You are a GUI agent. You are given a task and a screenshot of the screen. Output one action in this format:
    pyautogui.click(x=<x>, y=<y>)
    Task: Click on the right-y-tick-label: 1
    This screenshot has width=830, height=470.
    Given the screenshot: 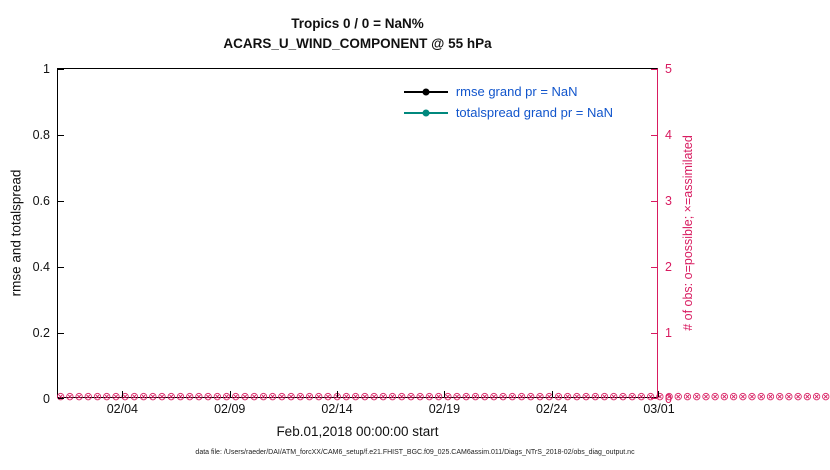 What is the action you would take?
    pyautogui.click(x=668, y=333)
    